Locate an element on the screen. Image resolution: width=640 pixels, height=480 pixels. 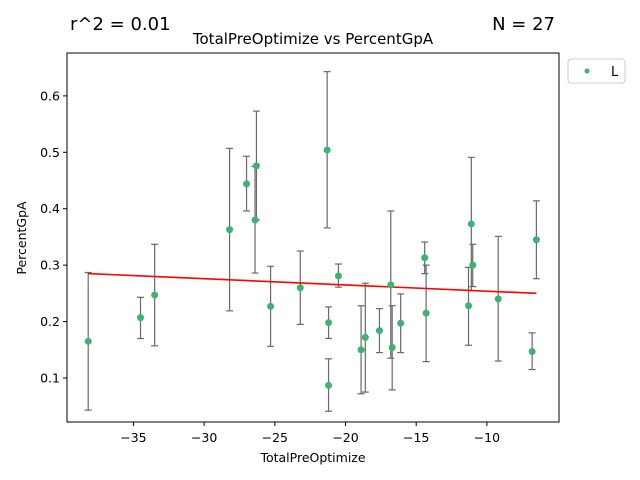
y-tick-label: 0.6 is located at coordinates (50, 95).